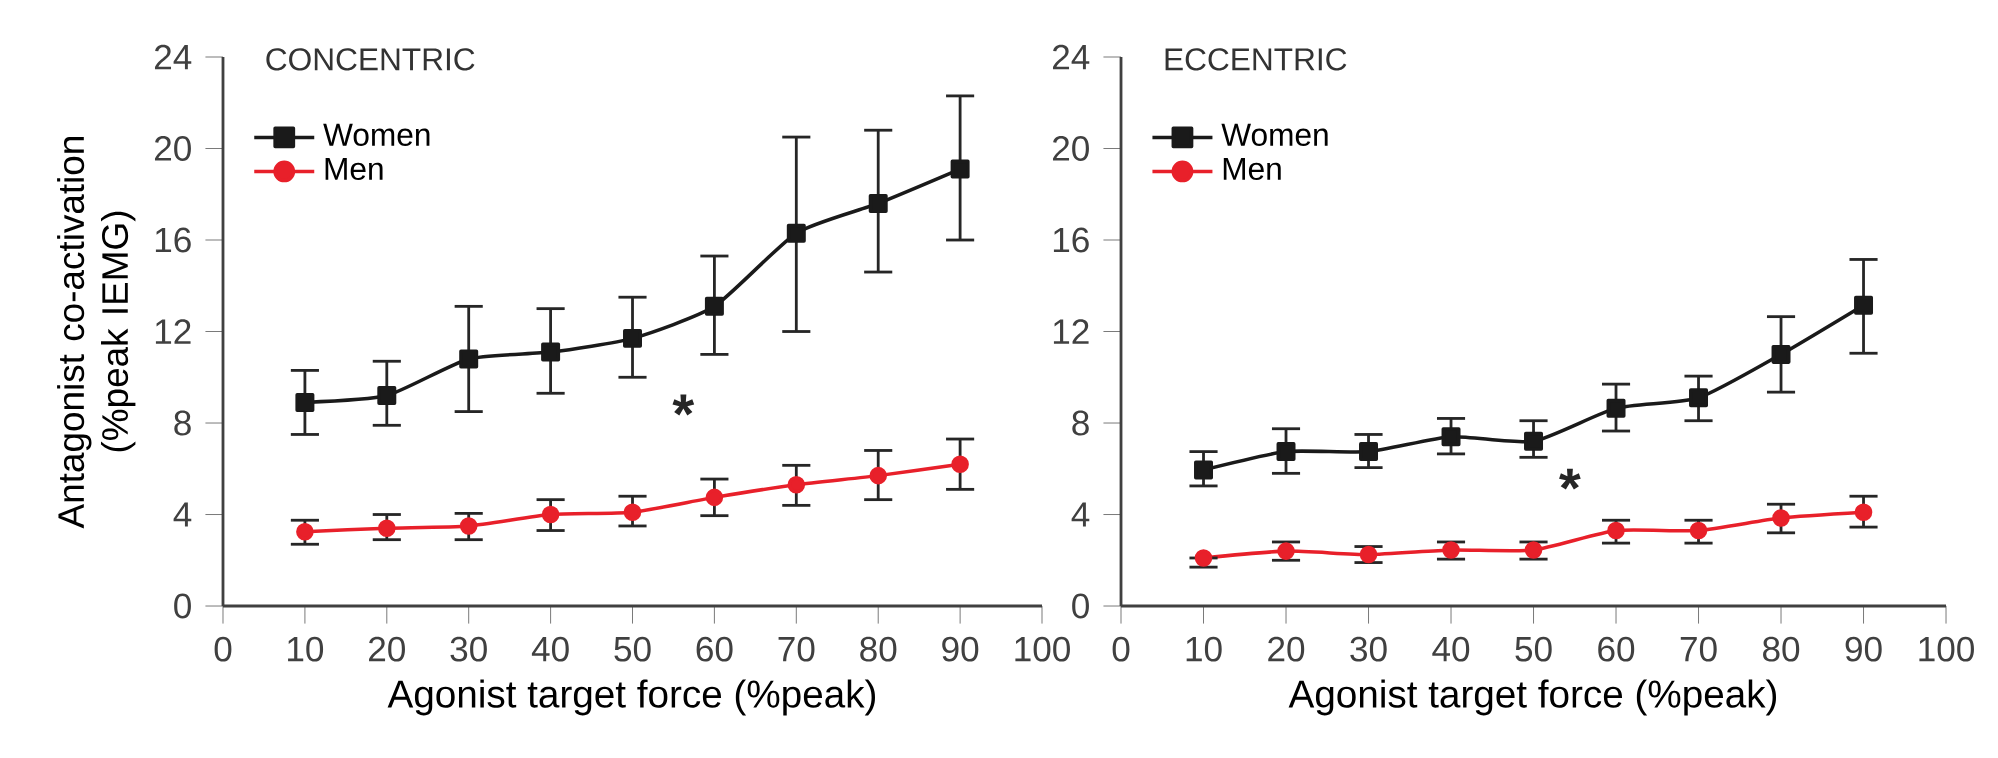  What do you see at coordinates (96, 333) in the screenshot?
I see `y-axis-title: Antagonist co-activation (%peak IEMG)` at bounding box center [96, 333].